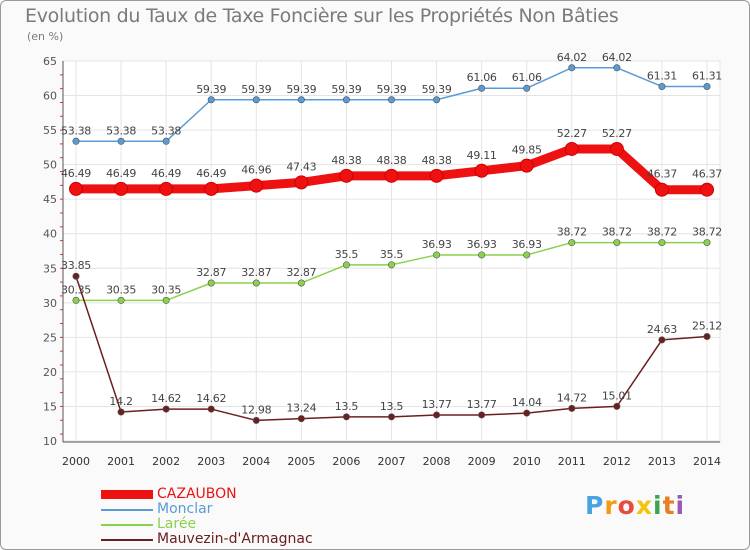  I want to click on data-label: 13.24, so click(301, 408).